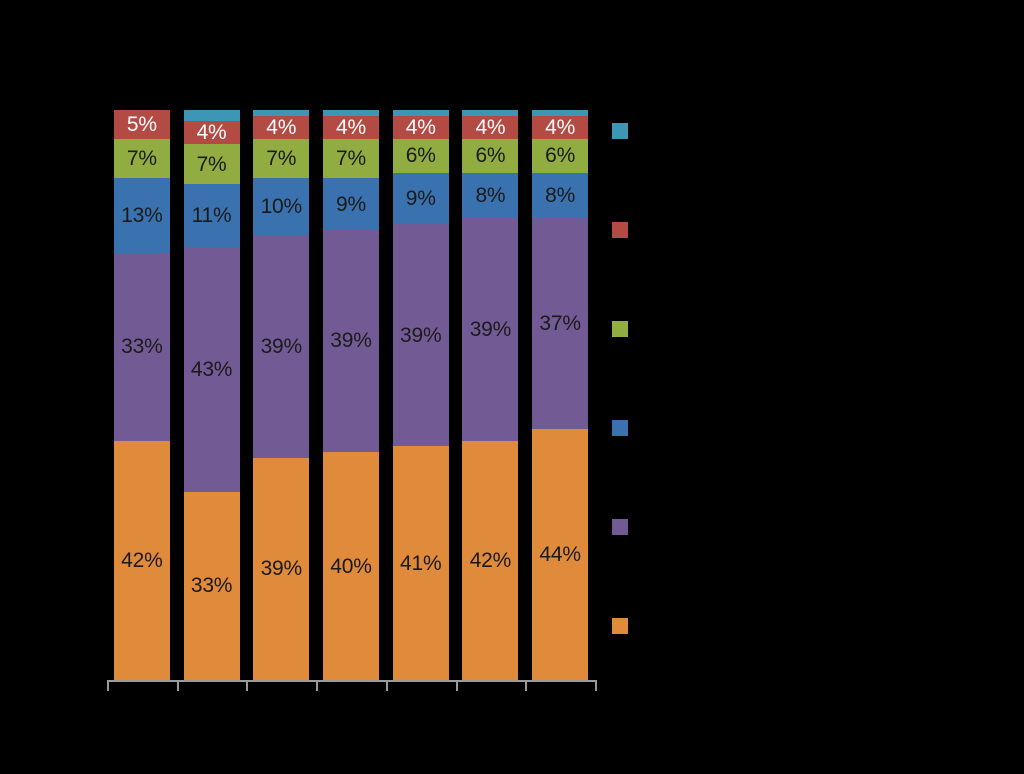  I want to click on bar-segment: 37%, so click(560, 324).